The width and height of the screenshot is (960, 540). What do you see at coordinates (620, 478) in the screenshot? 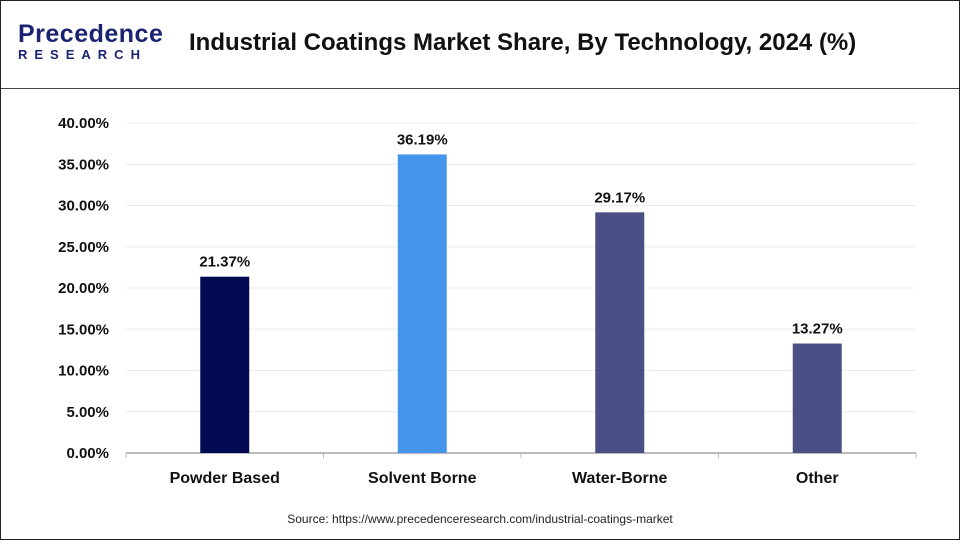
I see `x-tick-label: Water-Borne` at bounding box center [620, 478].